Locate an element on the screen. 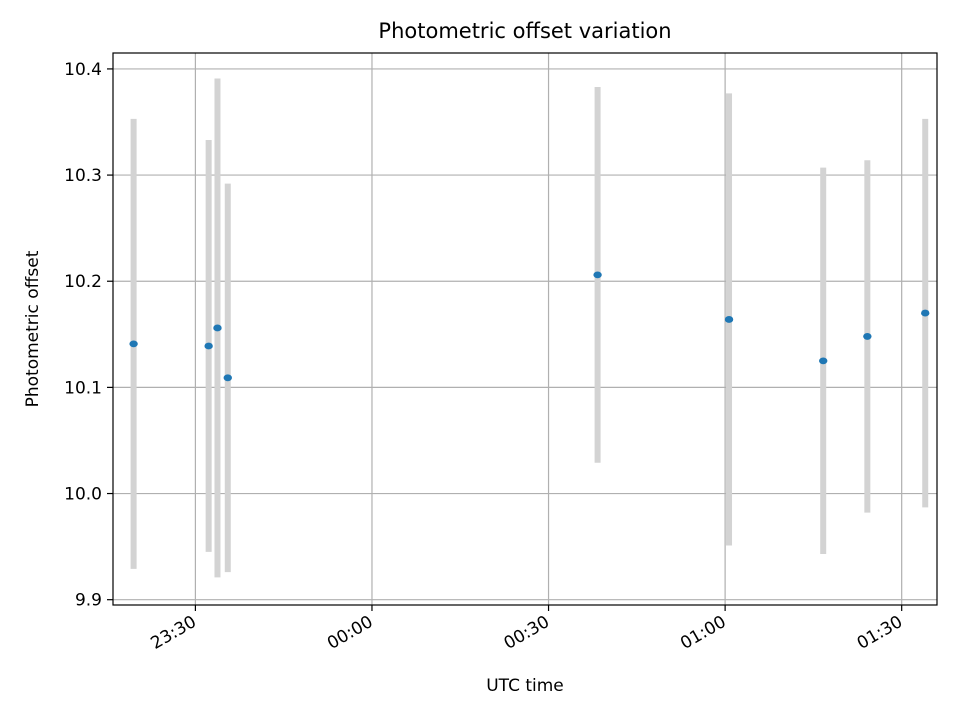 This screenshot has width=960, height=720. chart-title: Photometric offset variation is located at coordinates (524, 31).